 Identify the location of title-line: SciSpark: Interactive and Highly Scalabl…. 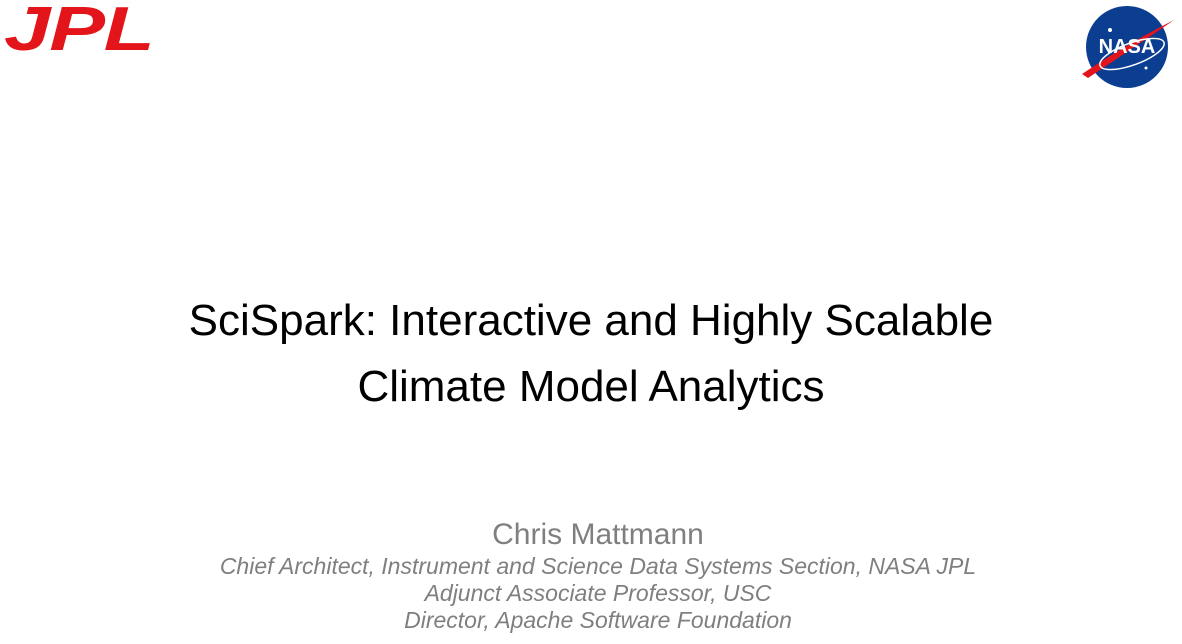
(591, 320).